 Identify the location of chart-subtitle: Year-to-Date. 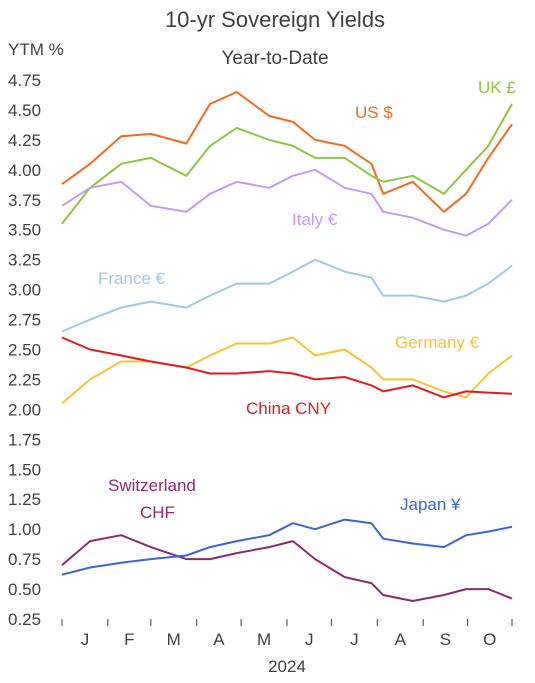
(274, 58).